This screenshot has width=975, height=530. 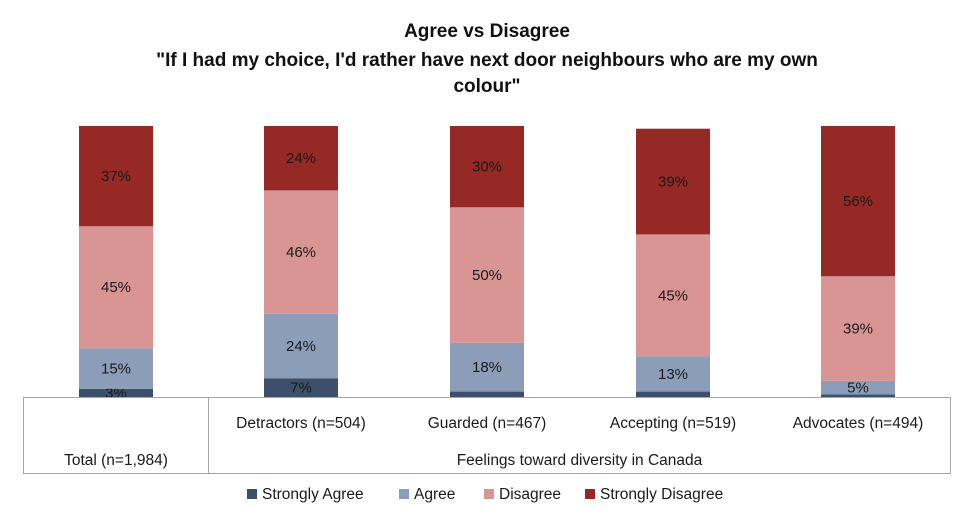 I want to click on x-tick-label: Advocates (n=494), so click(x=858, y=423).